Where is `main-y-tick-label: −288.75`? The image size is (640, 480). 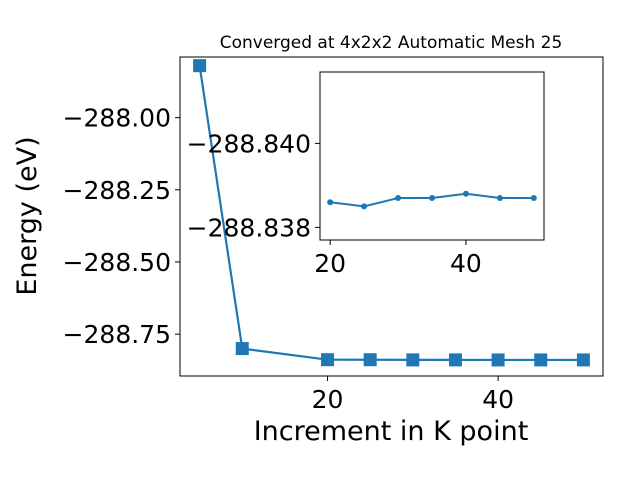
main-y-tick-label: −288.75 is located at coordinates (117, 334).